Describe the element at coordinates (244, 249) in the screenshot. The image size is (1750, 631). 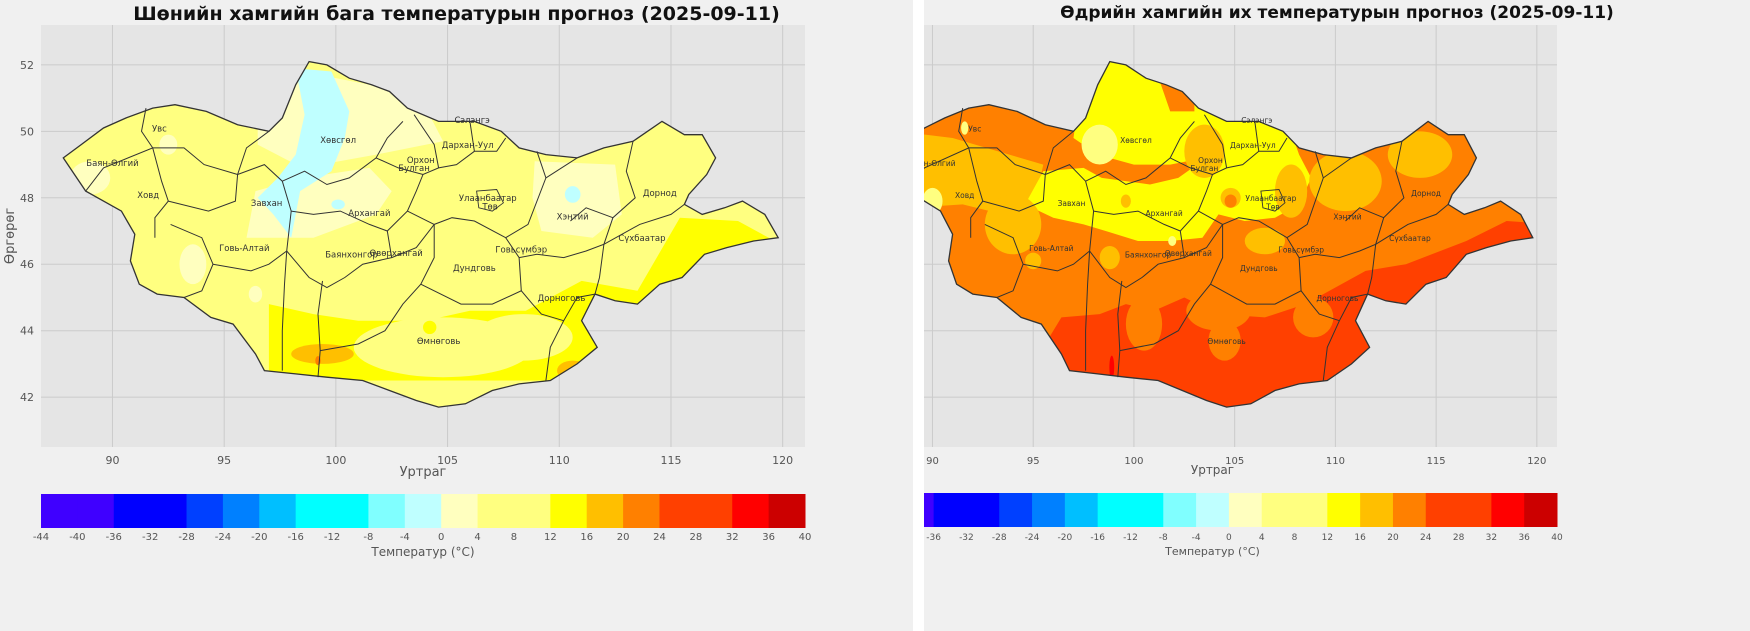
I see `region-label: Говь-Алтай` at that location.